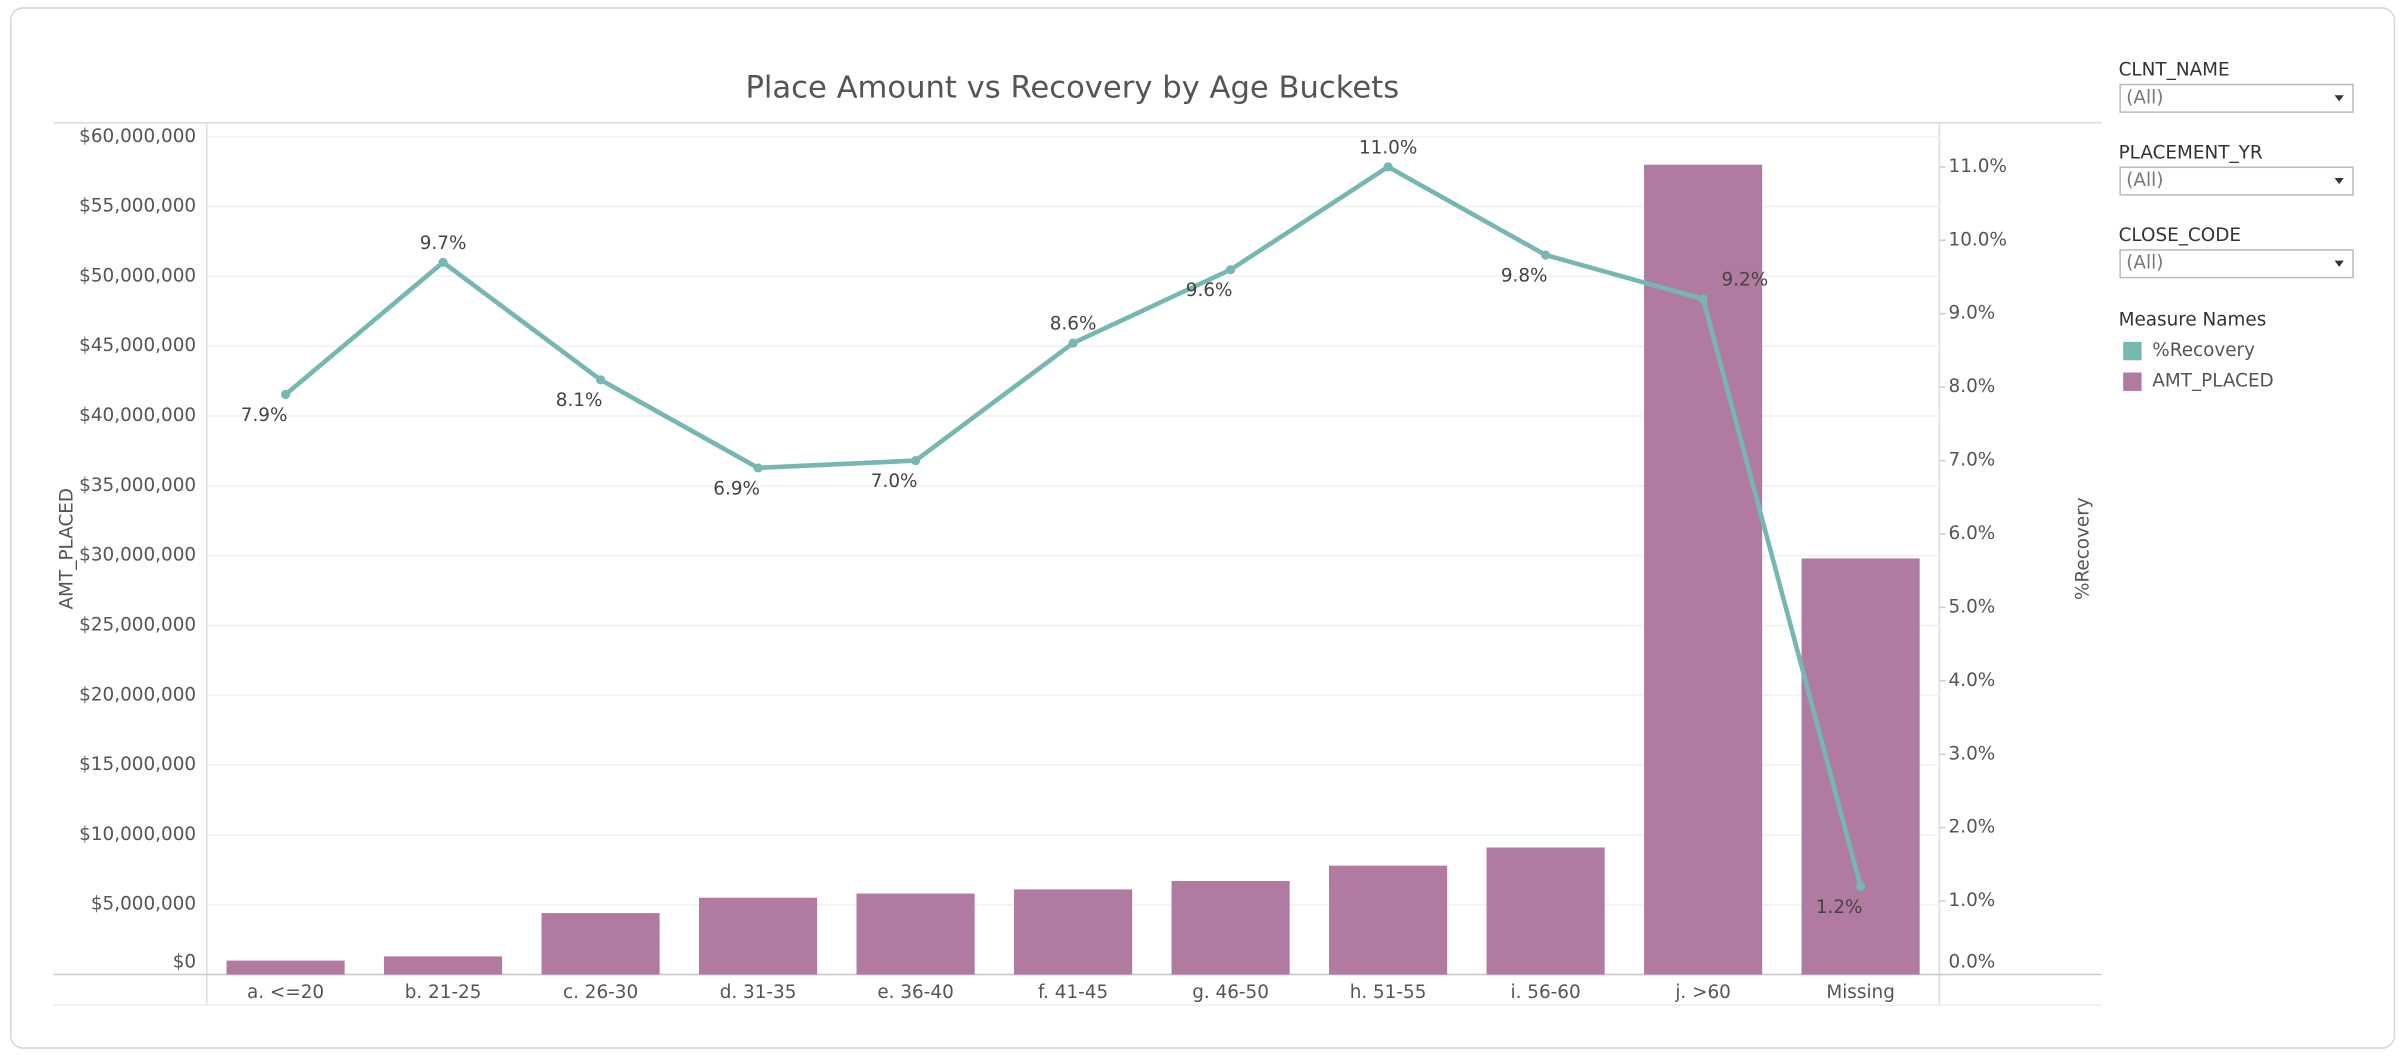 Image resolution: width=2402 pixels, height=1056 pixels. What do you see at coordinates (137, 136) in the screenshot?
I see `y-tick-label: $60,000,000` at bounding box center [137, 136].